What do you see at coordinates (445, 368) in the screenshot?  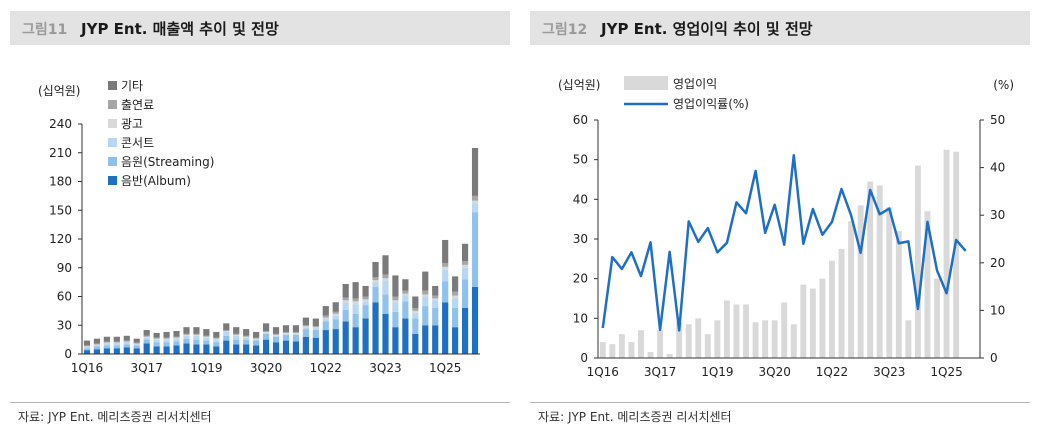 I see `x-tick-label: 1Q25` at bounding box center [445, 368].